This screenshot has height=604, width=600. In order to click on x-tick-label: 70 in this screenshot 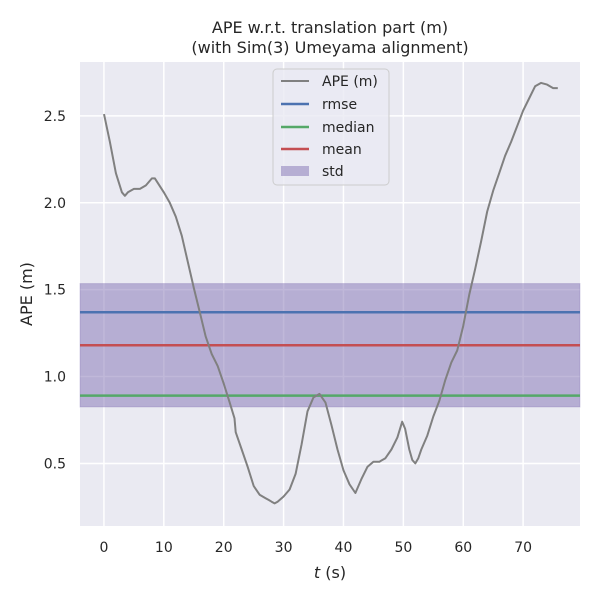, I will do `click(523, 548)`.